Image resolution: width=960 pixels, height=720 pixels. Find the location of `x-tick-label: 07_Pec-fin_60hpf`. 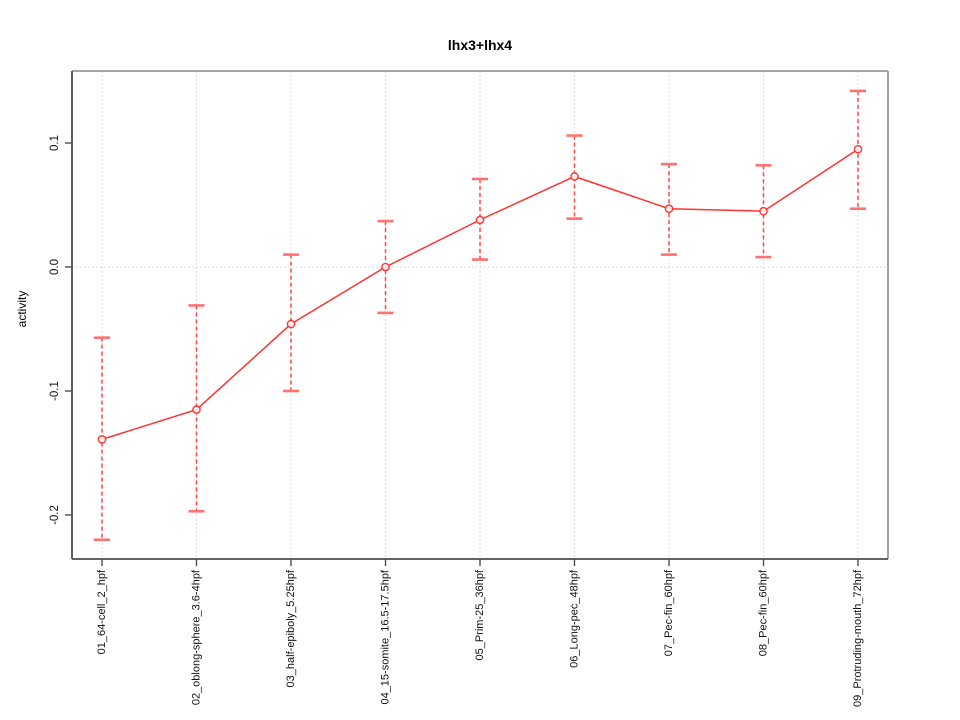

x-tick-label: 07_Pec-fin_60hpf is located at coordinates (669, 612).